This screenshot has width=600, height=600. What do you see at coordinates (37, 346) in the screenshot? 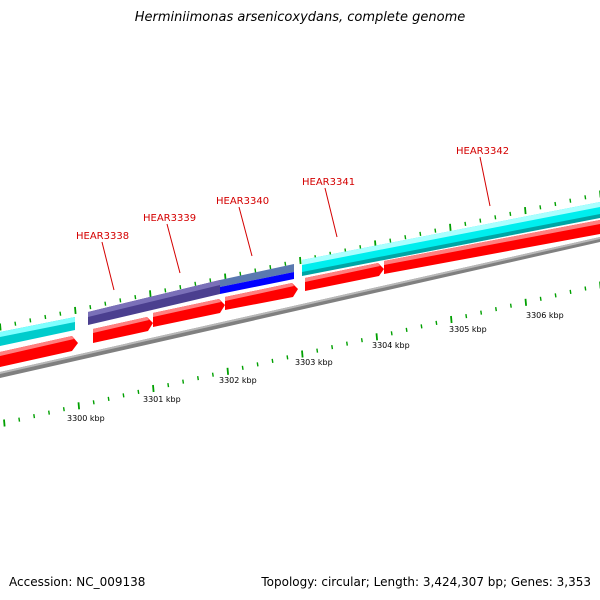
I see `cds-arrow-1-highlight` at bounding box center [37, 346].